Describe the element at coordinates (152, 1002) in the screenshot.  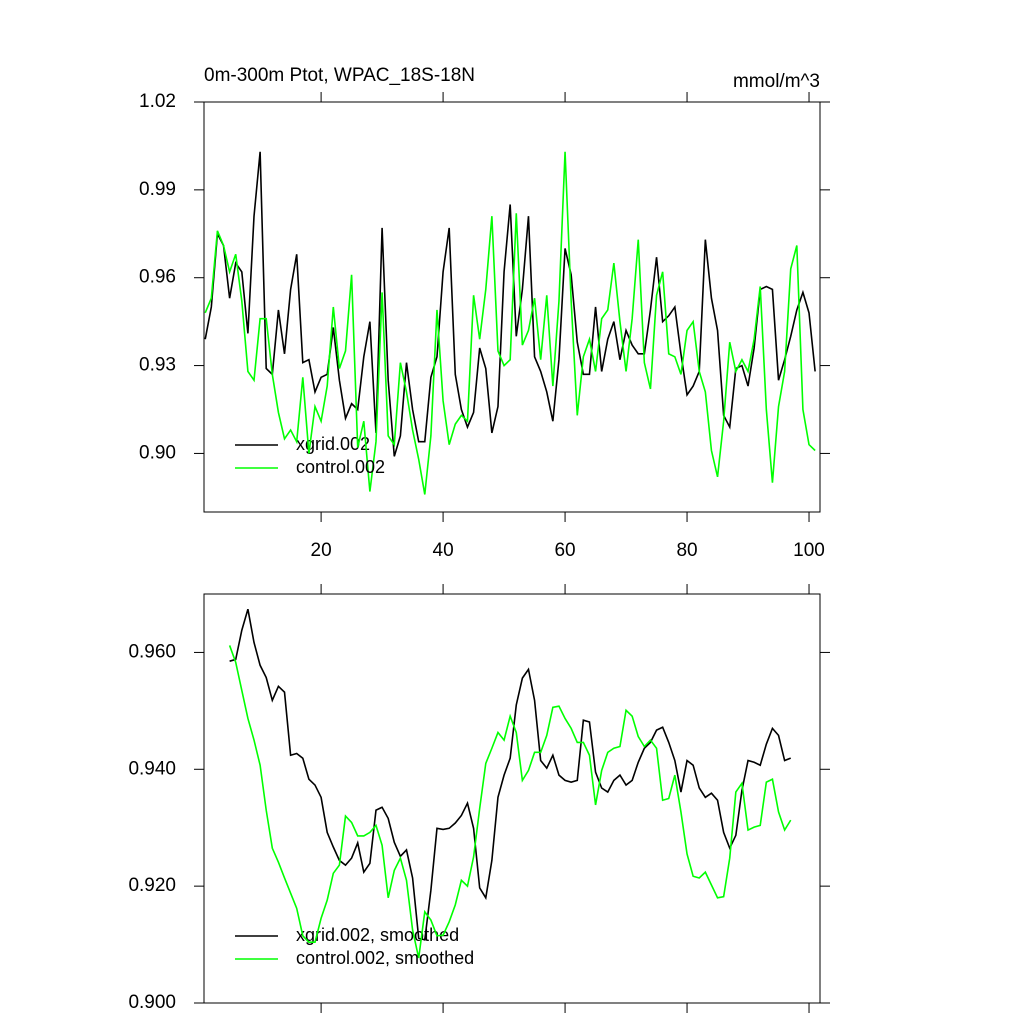
I see `y-tick-label: 0.900` at that location.